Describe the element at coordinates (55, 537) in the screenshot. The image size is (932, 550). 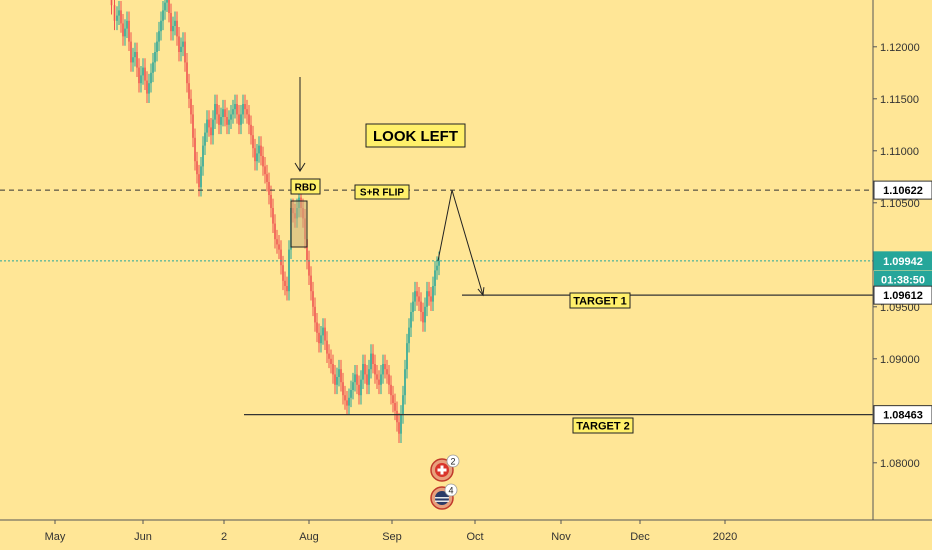
I see `x-tick-label: May` at that location.